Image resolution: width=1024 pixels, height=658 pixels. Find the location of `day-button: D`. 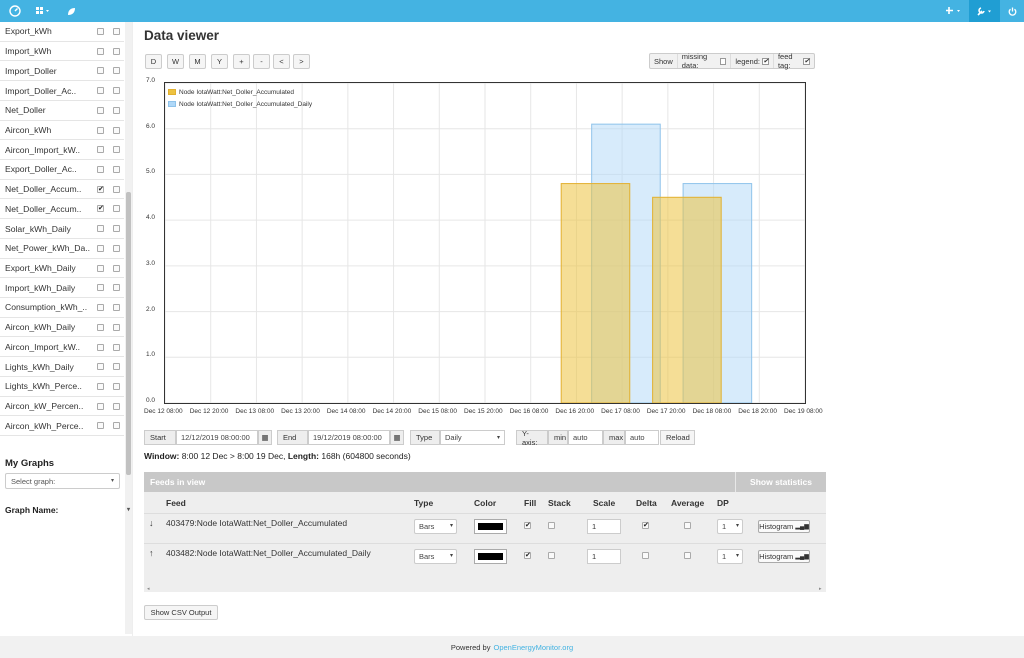

day-button: D is located at coordinates (153, 61).